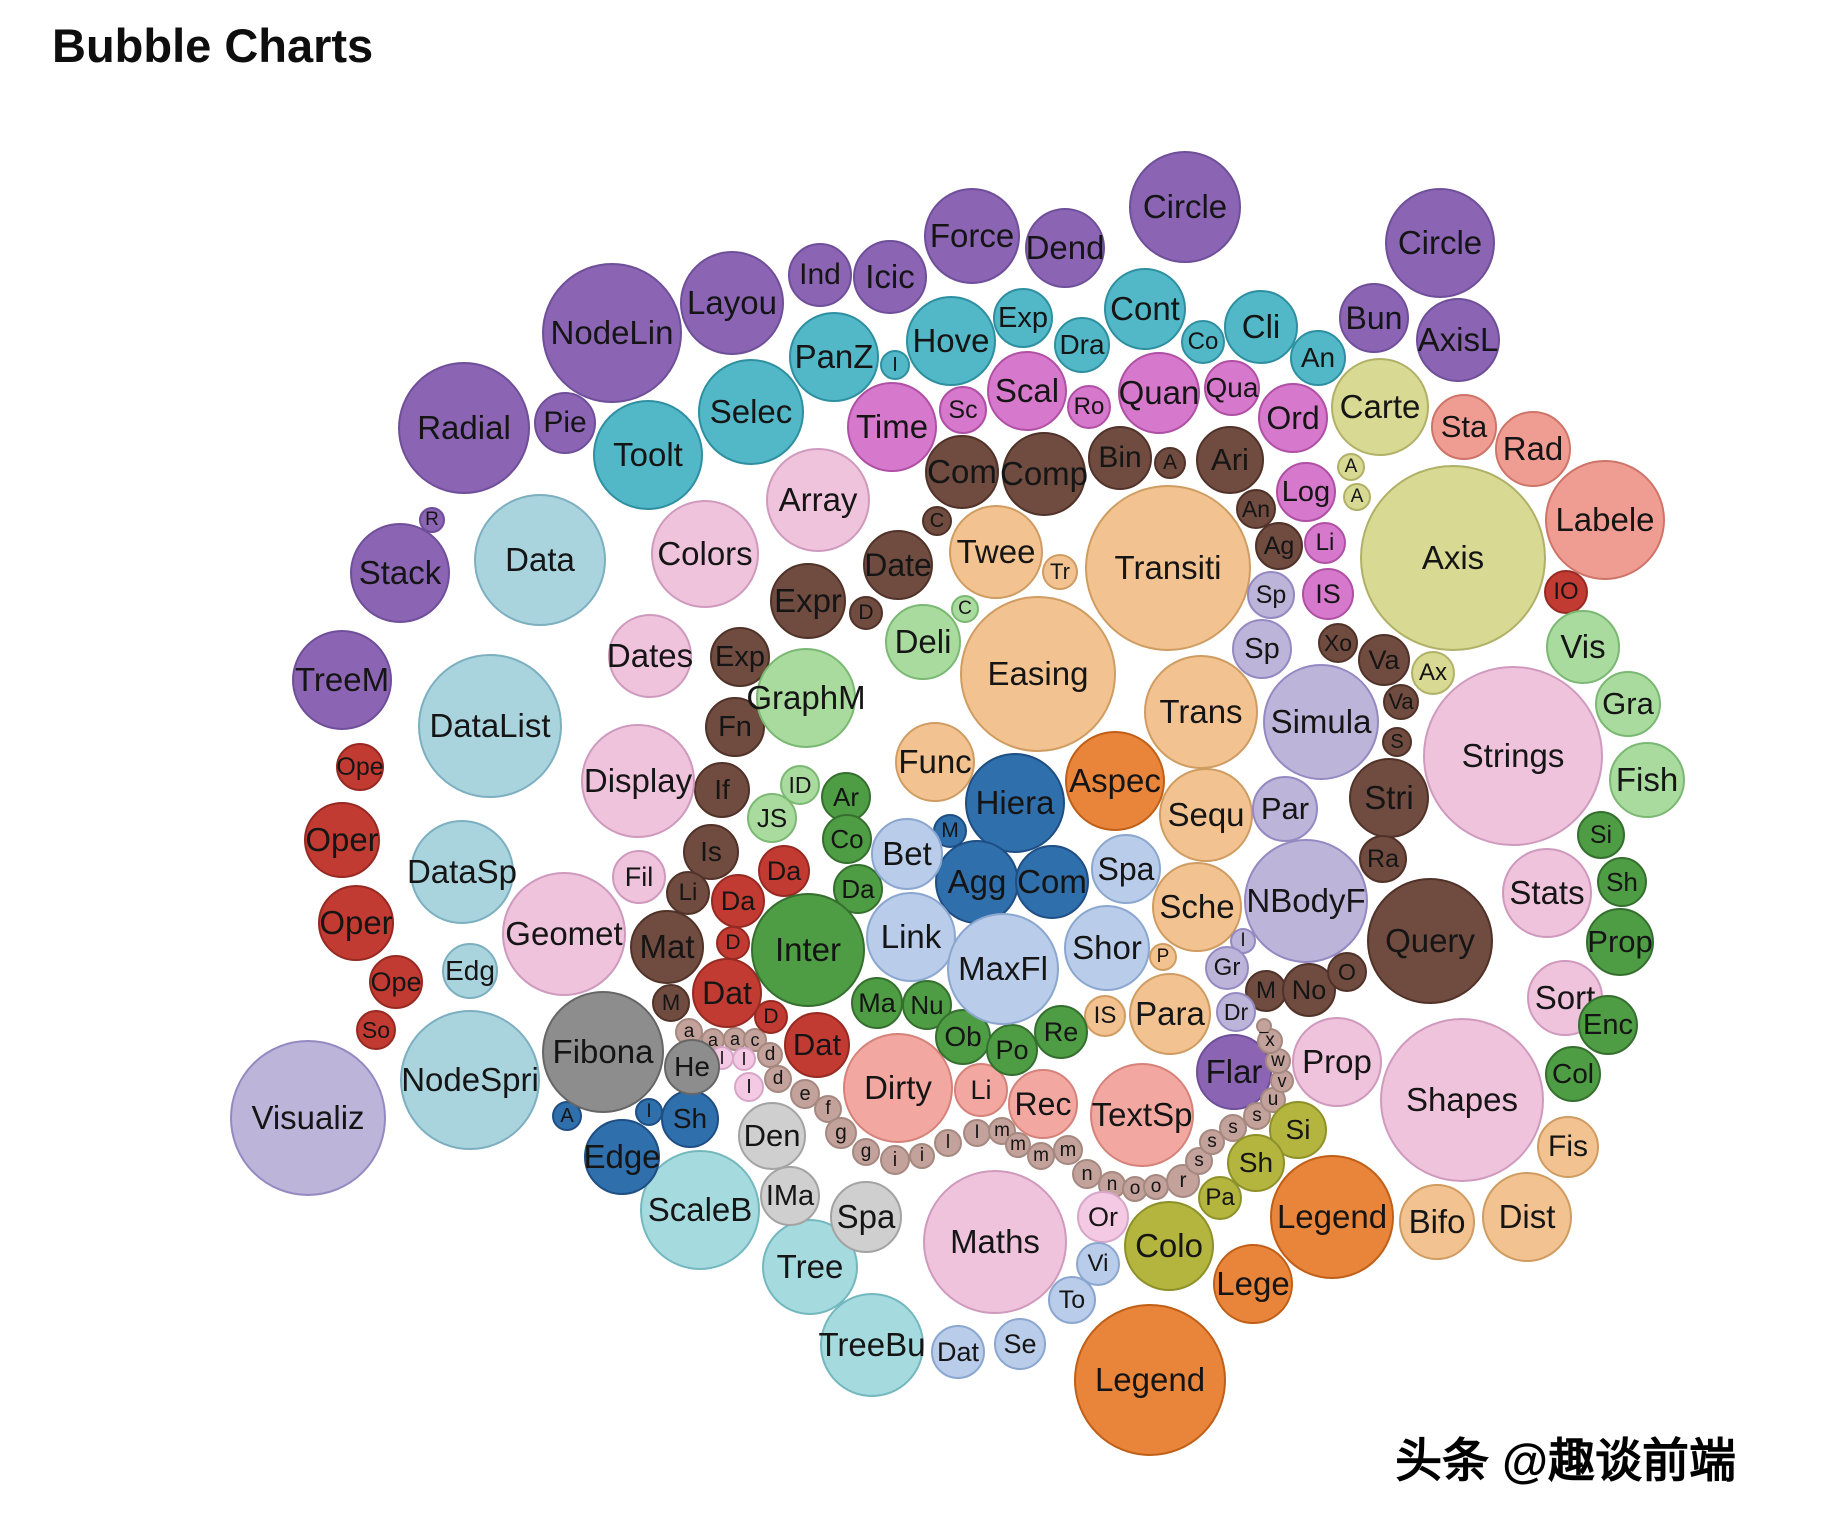 This screenshot has width=1844, height=1522. What do you see at coordinates (1232, 388) in the screenshot?
I see `bubble-qua-32: Qua` at bounding box center [1232, 388].